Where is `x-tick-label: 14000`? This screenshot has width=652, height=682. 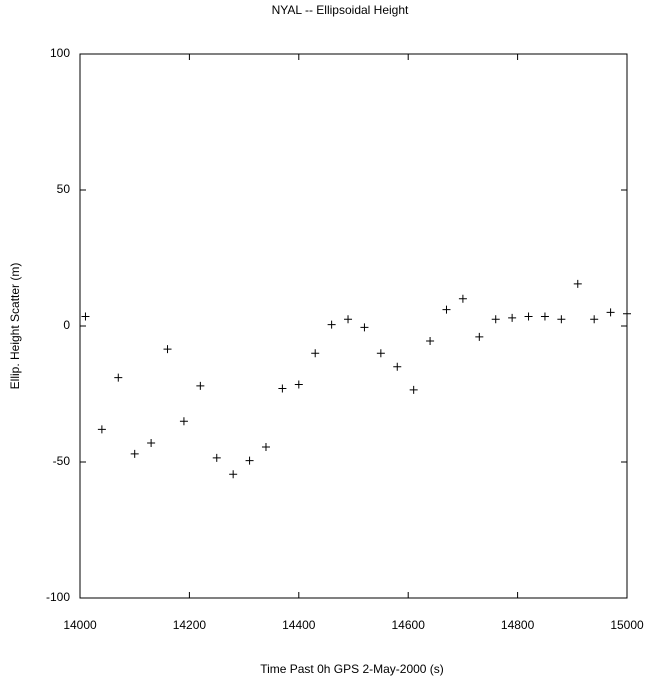
x-tick-label: 14000 is located at coordinates (80, 625).